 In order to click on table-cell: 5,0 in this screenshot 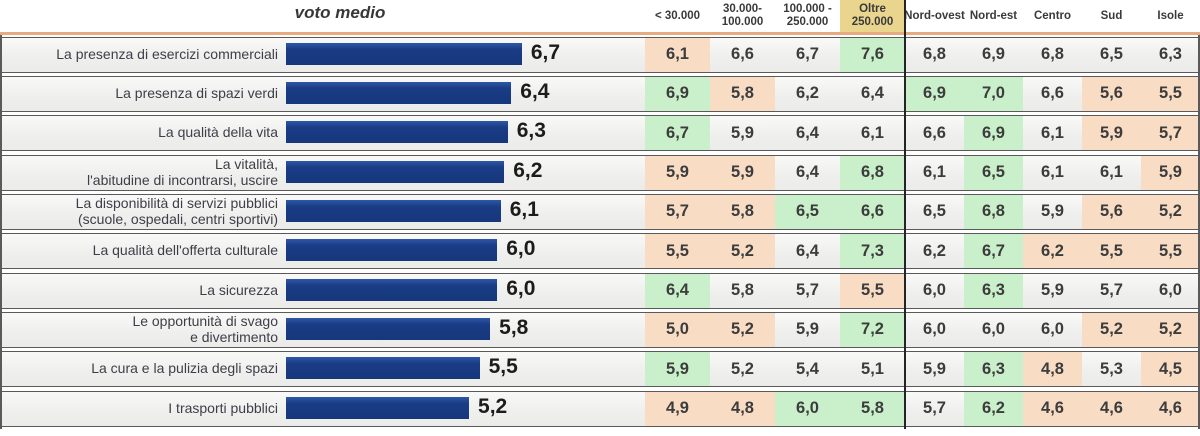, I will do `click(677, 329)`.